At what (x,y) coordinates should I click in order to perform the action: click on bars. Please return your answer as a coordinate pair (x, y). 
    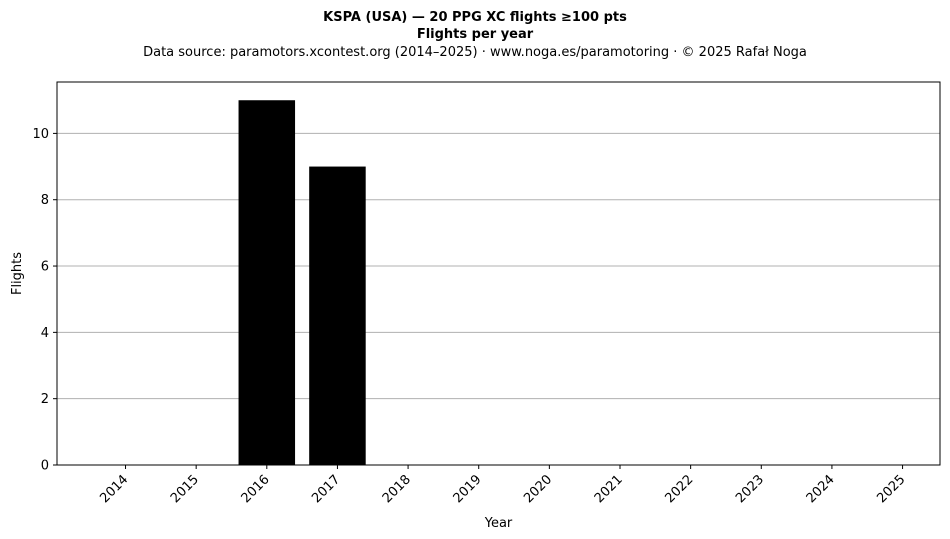
    Looking at the image, I should click on (302, 282).